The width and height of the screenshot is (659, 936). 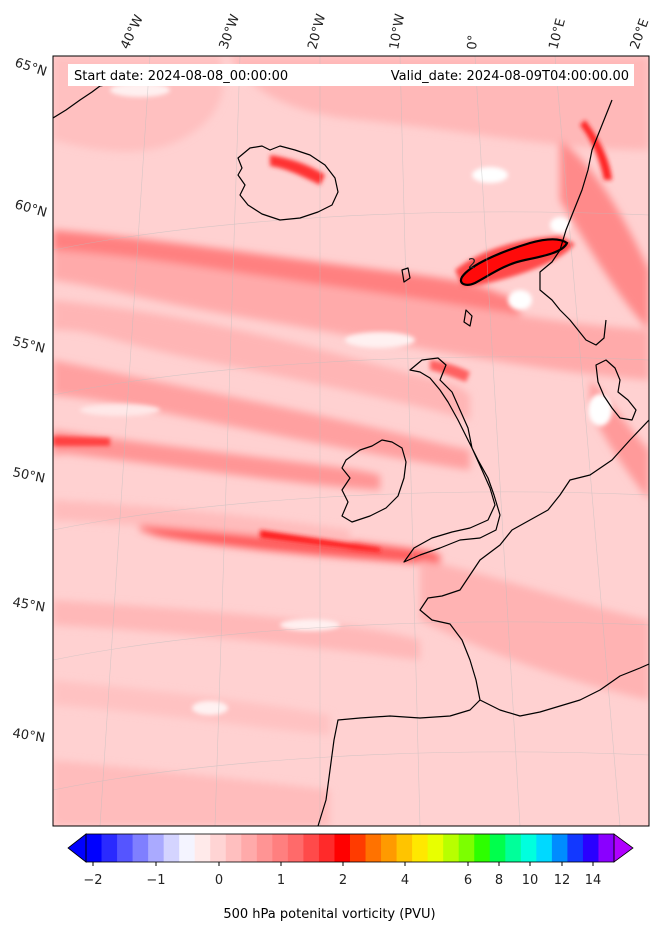 I want to click on start-date-text: Start date: 2024-08-08_00:00:00, so click(x=181, y=76).